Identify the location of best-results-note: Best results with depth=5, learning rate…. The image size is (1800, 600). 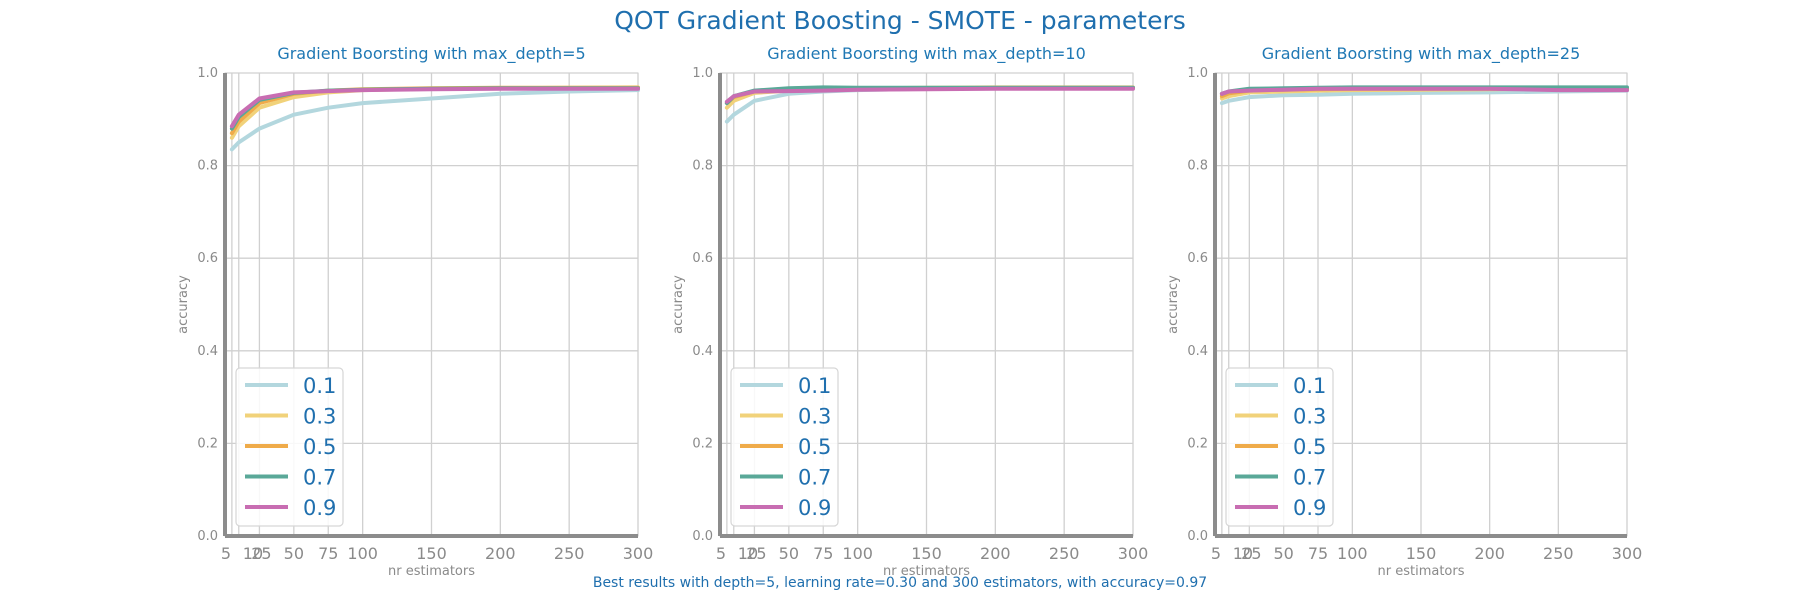
(900, 583).